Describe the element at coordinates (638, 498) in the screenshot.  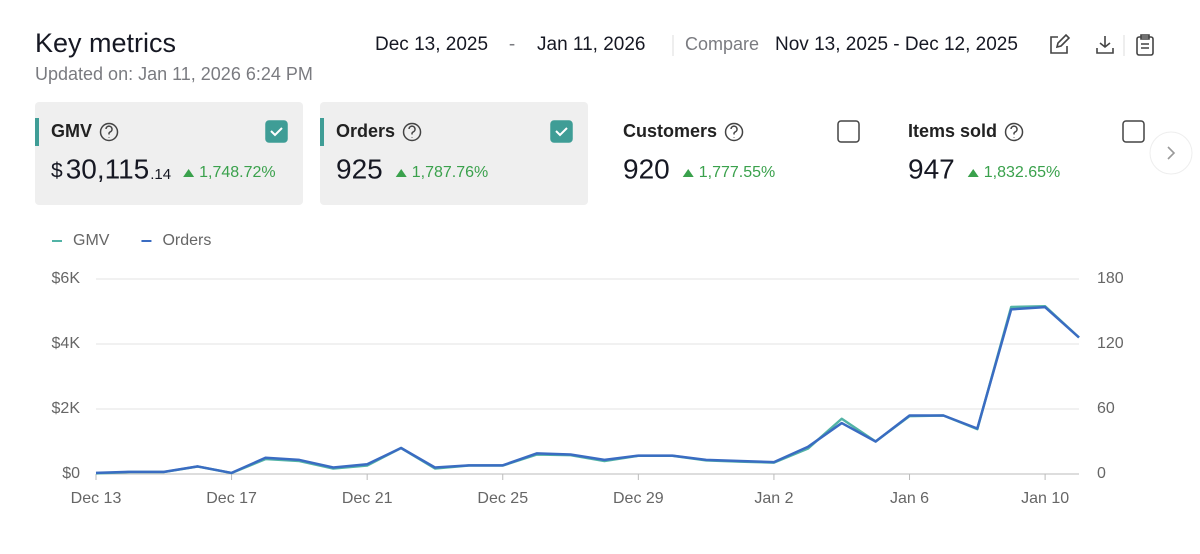
I see `x-tick-label: Dec 29` at that location.